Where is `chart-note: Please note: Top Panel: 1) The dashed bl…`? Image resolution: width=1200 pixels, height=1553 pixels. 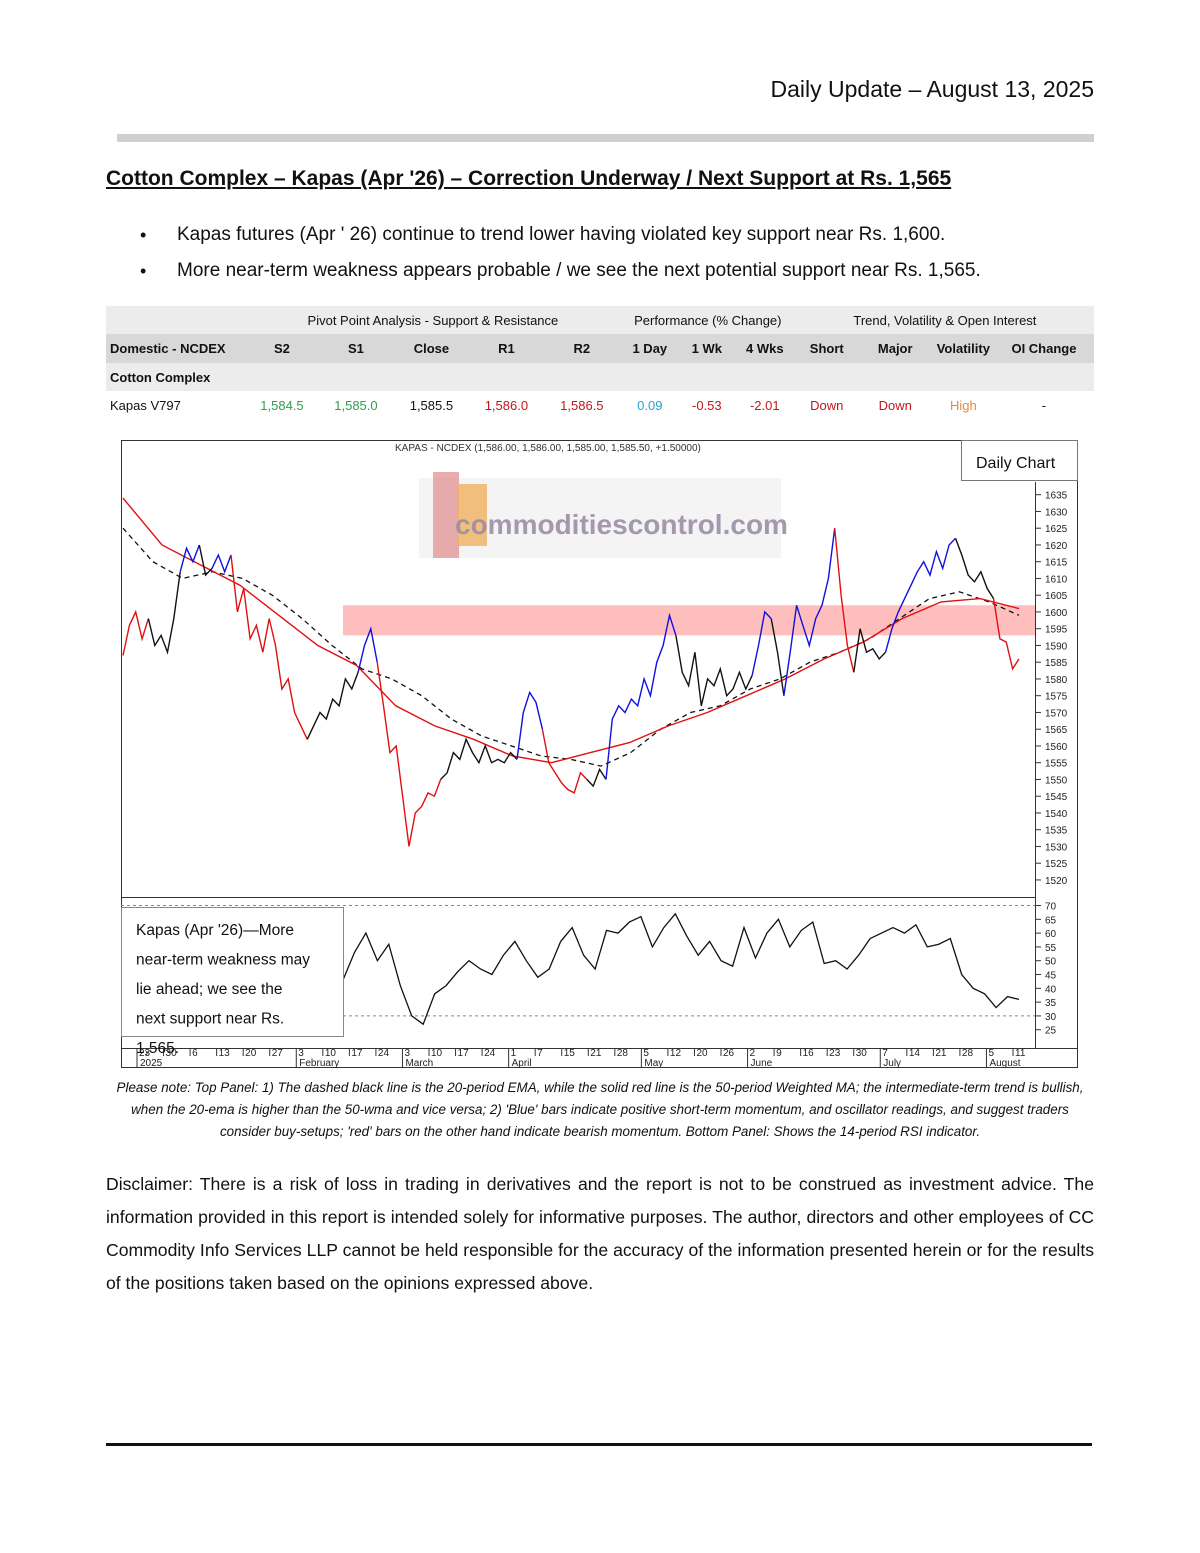 chart-note: Please note: Top Panel: 1) The dashed bl… is located at coordinates (600, 1109).